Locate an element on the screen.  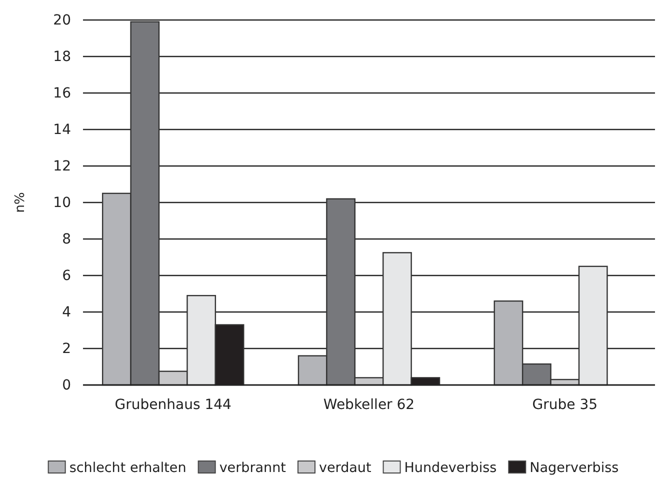
y-tick-label: 8 is located at coordinates (66, 239).